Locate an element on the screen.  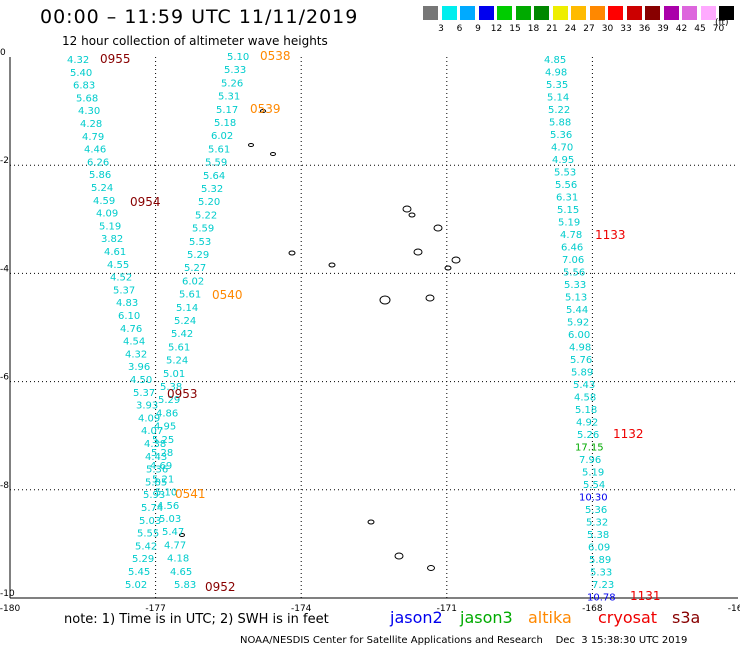
wave-height-value: 5.43 is located at coordinates (584, 385).